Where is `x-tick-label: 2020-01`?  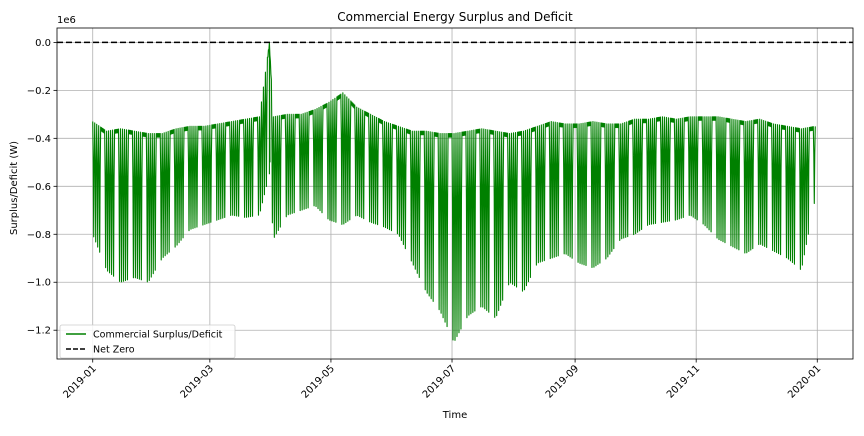
x-tick-label: 2020-01 is located at coordinates (804, 381).